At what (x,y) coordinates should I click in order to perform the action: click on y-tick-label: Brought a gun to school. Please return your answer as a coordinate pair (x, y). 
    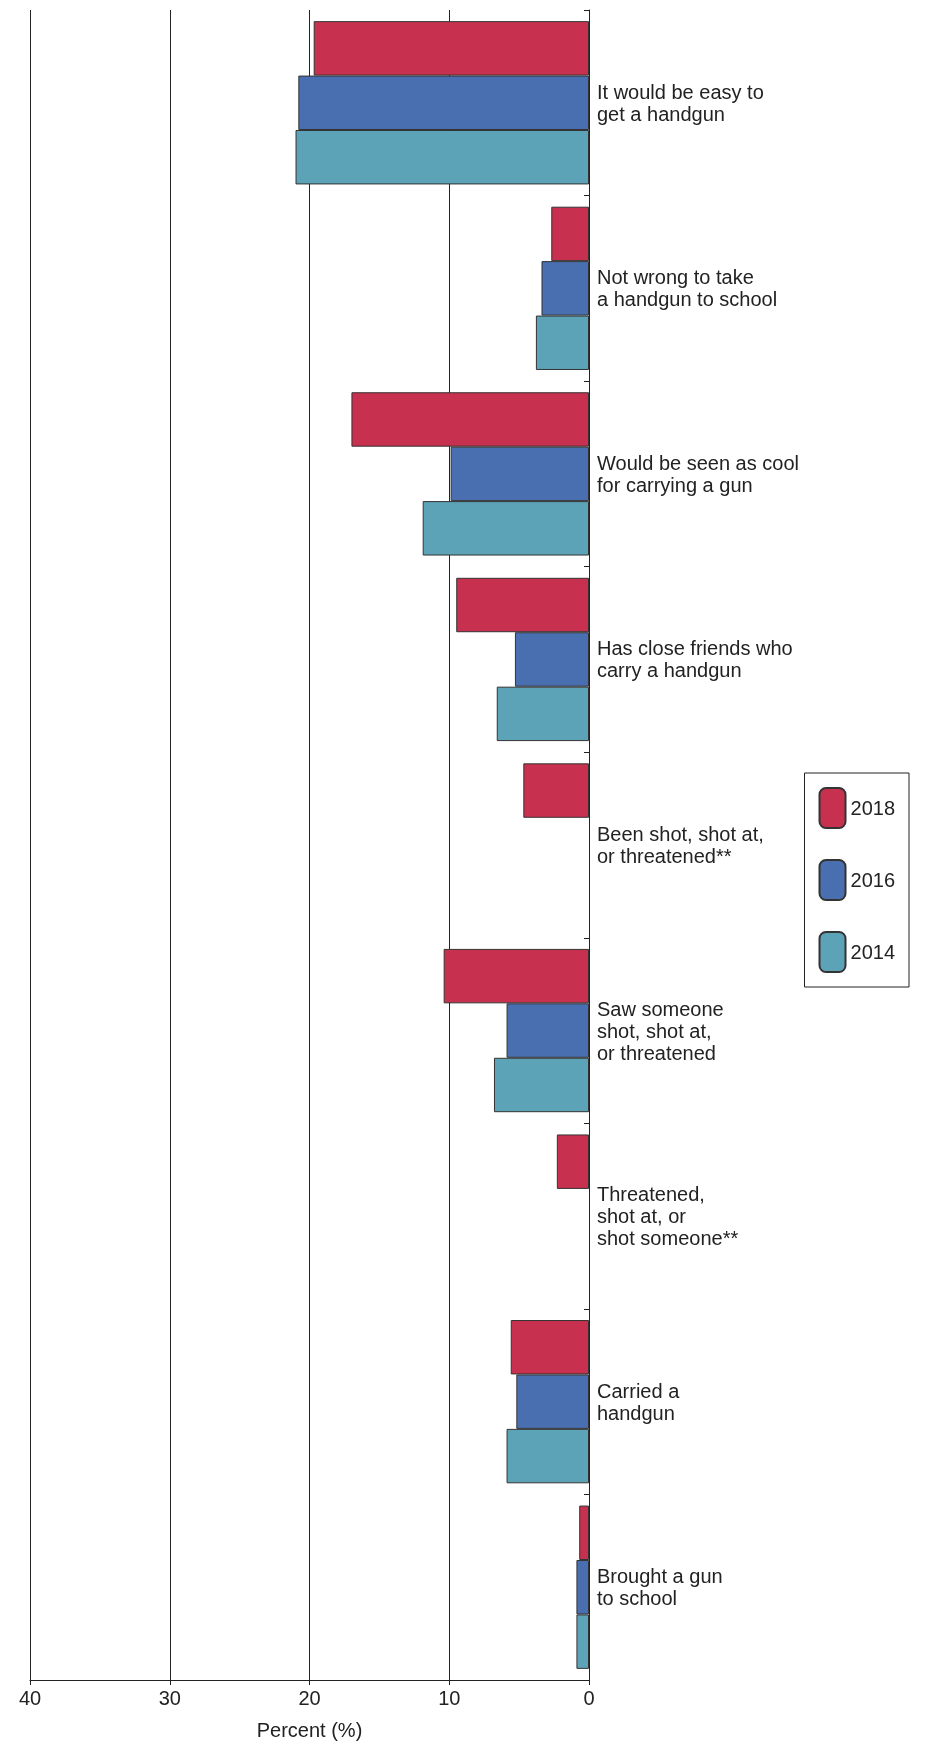
    Looking at the image, I should click on (660, 1587).